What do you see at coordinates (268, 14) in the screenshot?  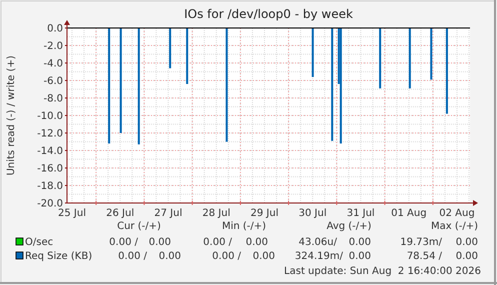 I see `chart-title: IOs for /dev/loop0 - by week` at bounding box center [268, 14].